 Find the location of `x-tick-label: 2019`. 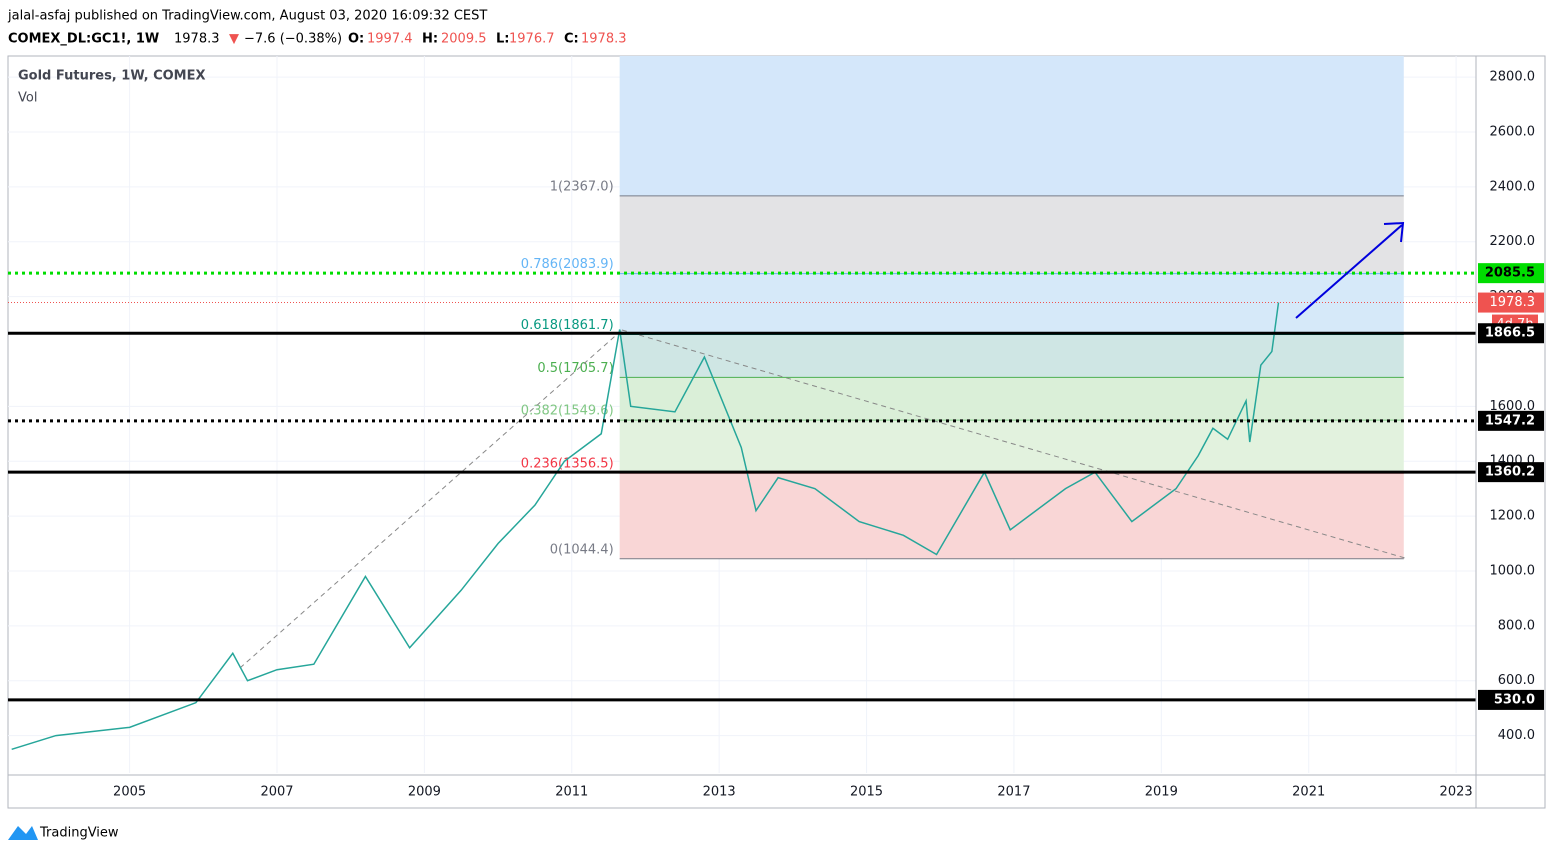

x-tick-label: 2019 is located at coordinates (1161, 792).